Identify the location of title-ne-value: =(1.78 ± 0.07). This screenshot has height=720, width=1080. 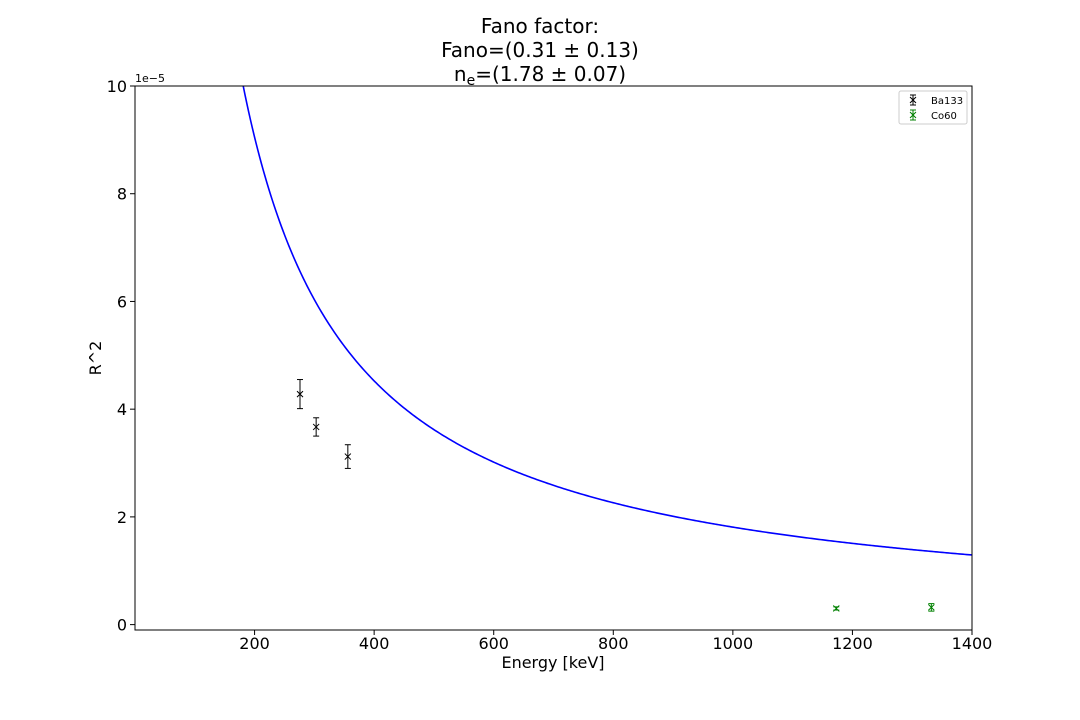
(551, 74).